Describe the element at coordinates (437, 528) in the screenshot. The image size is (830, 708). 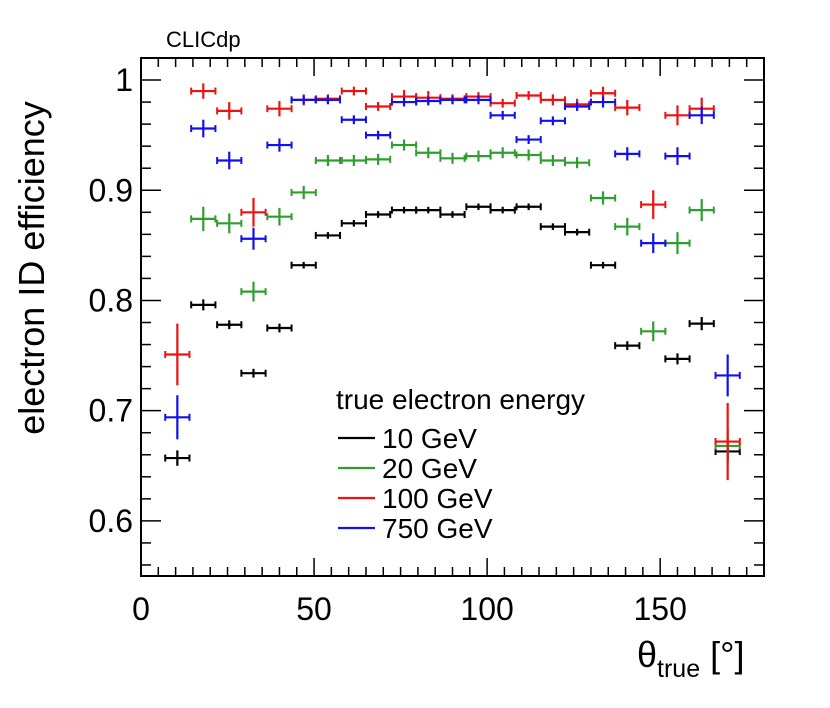
I see `legend-label-750-gev: 750 GeV` at that location.